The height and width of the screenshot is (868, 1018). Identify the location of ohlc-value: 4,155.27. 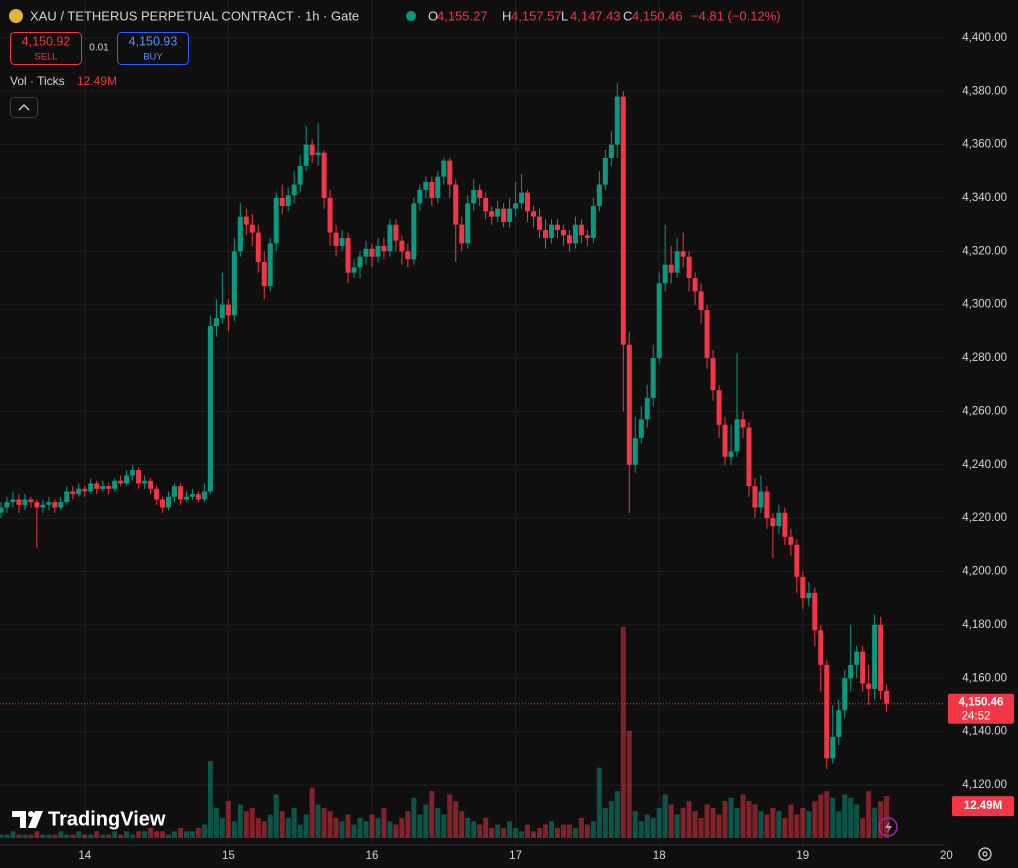
(462, 15).